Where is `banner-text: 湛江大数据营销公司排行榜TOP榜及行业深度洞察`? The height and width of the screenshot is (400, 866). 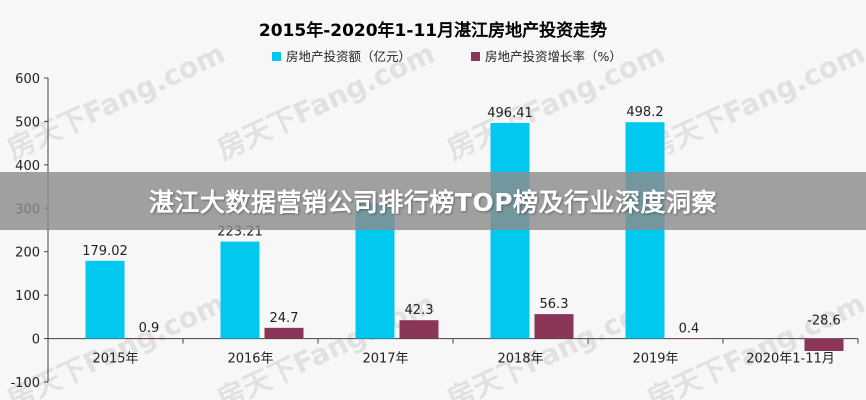 banner-text: 湛江大数据营销公司排行榜TOP榜及行业深度洞察 is located at coordinates (433, 202).